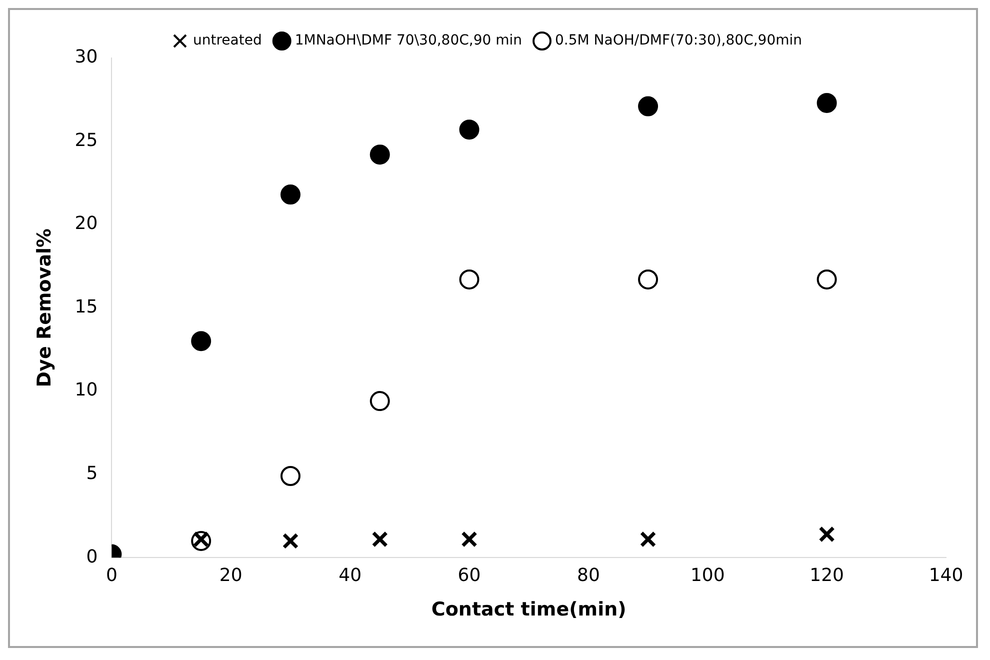  Describe the element at coordinates (92, 557) in the screenshot. I see `y-tick-label: 0` at that location.